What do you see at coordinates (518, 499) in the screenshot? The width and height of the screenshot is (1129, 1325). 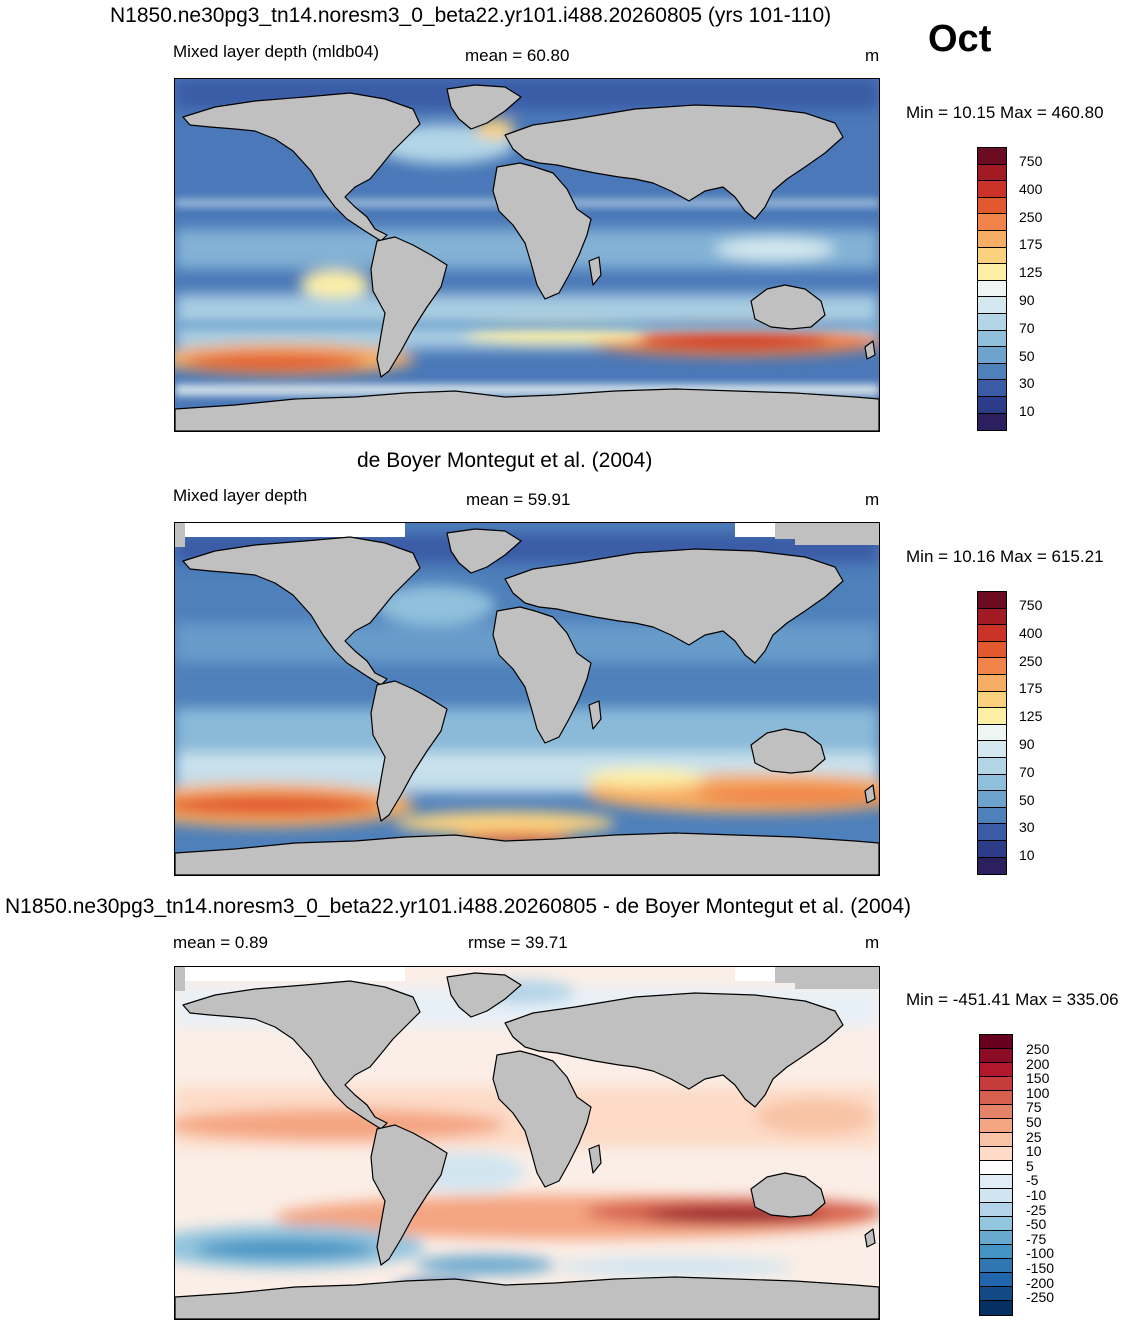 I see `panel2-mean-label: mean = 59.91` at bounding box center [518, 499].